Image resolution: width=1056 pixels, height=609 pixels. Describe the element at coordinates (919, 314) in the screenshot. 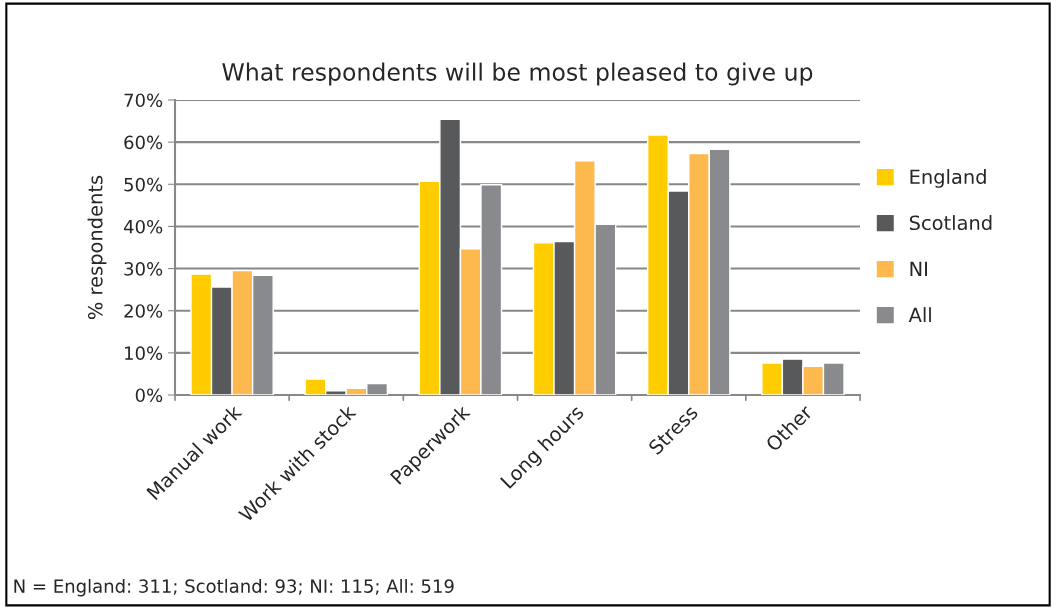

I see `legend-label: All` at that location.